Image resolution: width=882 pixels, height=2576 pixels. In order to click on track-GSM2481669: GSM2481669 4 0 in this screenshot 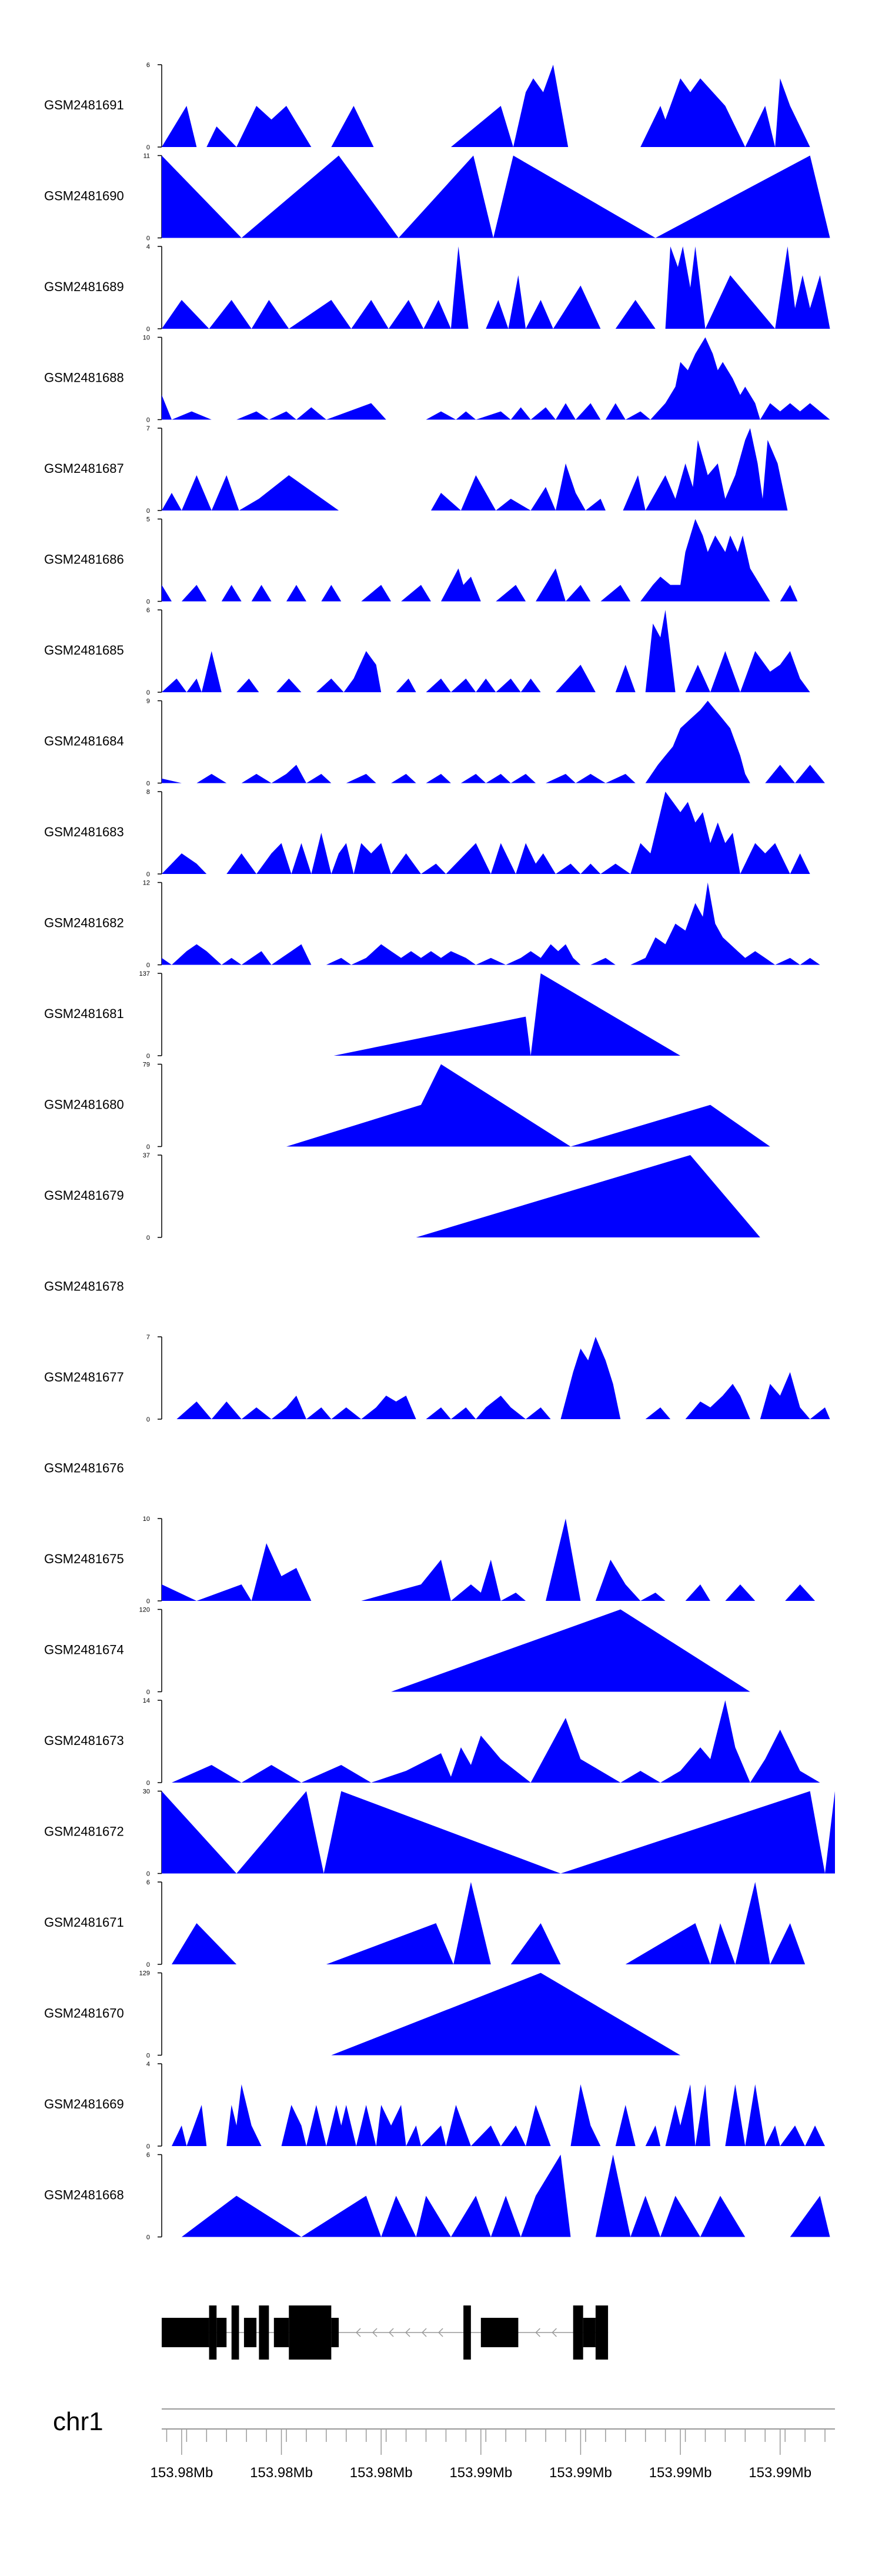, I will do `click(434, 2105)`.